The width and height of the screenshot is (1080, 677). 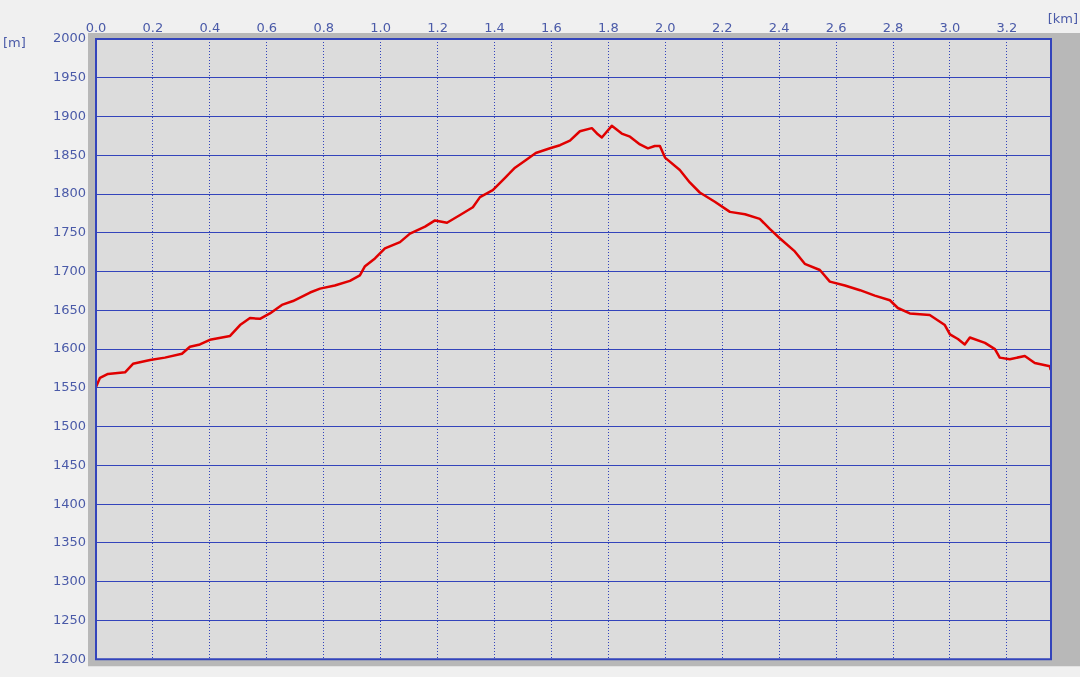 I want to click on x-tick-label: 2.2, so click(x=722, y=27).